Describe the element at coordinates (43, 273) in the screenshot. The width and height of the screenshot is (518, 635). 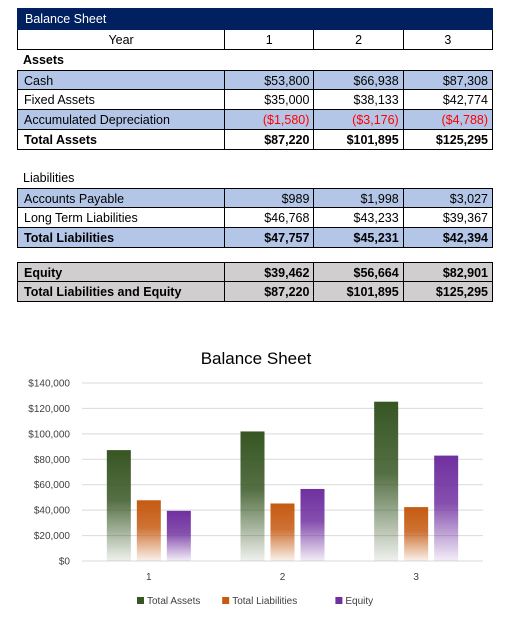
I see `row-label: Equity` at that location.